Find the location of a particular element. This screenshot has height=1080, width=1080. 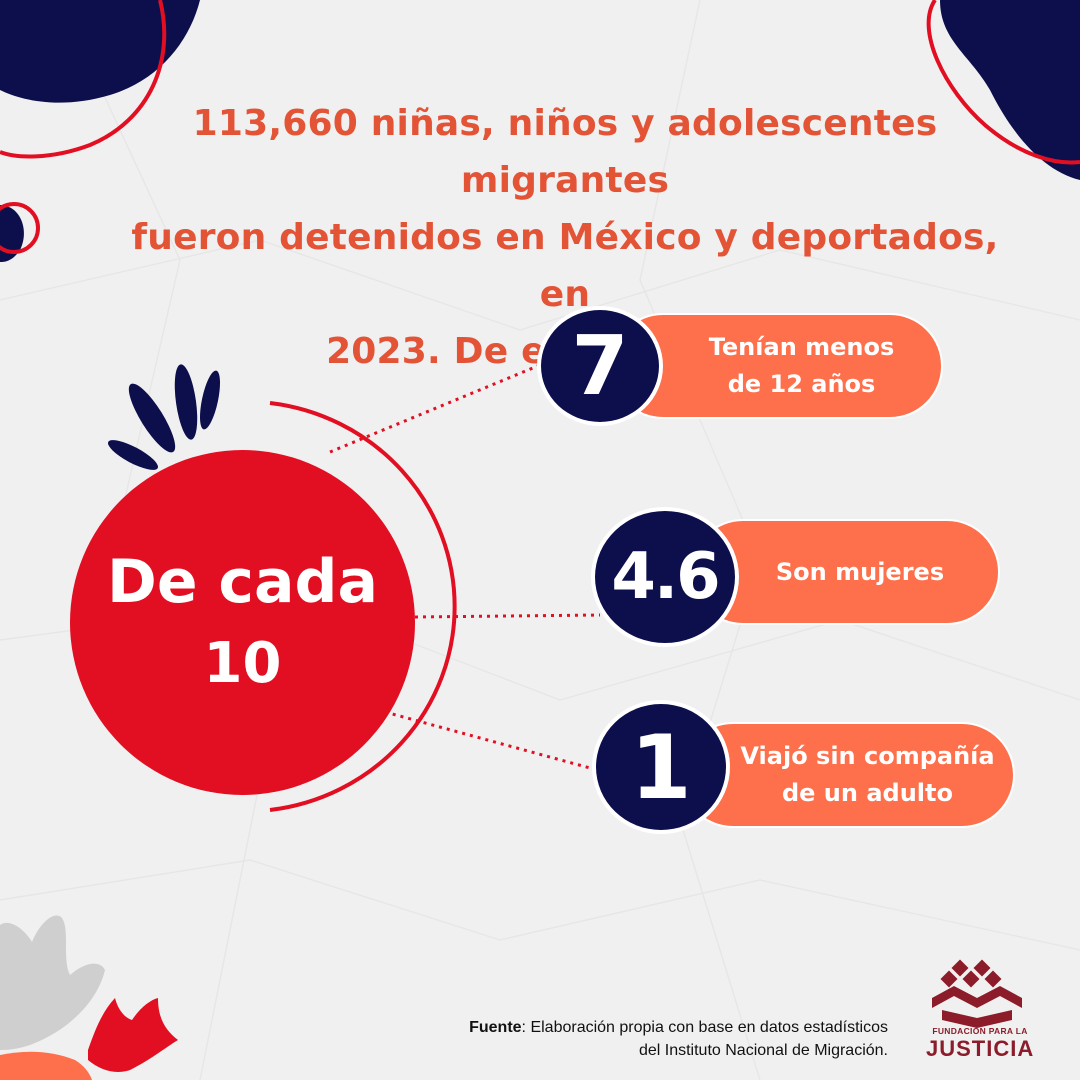

navy-blob-left is located at coordinates (12, 233).